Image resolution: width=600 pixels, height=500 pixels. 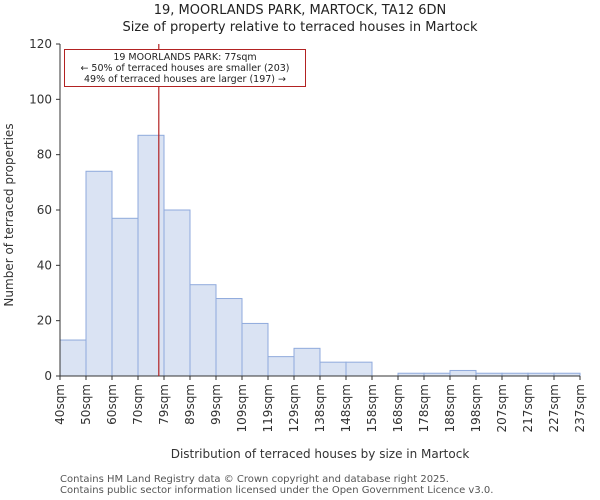 What do you see at coordinates (44, 210) in the screenshot?
I see `y-tick-label: 60` at bounding box center [44, 210].